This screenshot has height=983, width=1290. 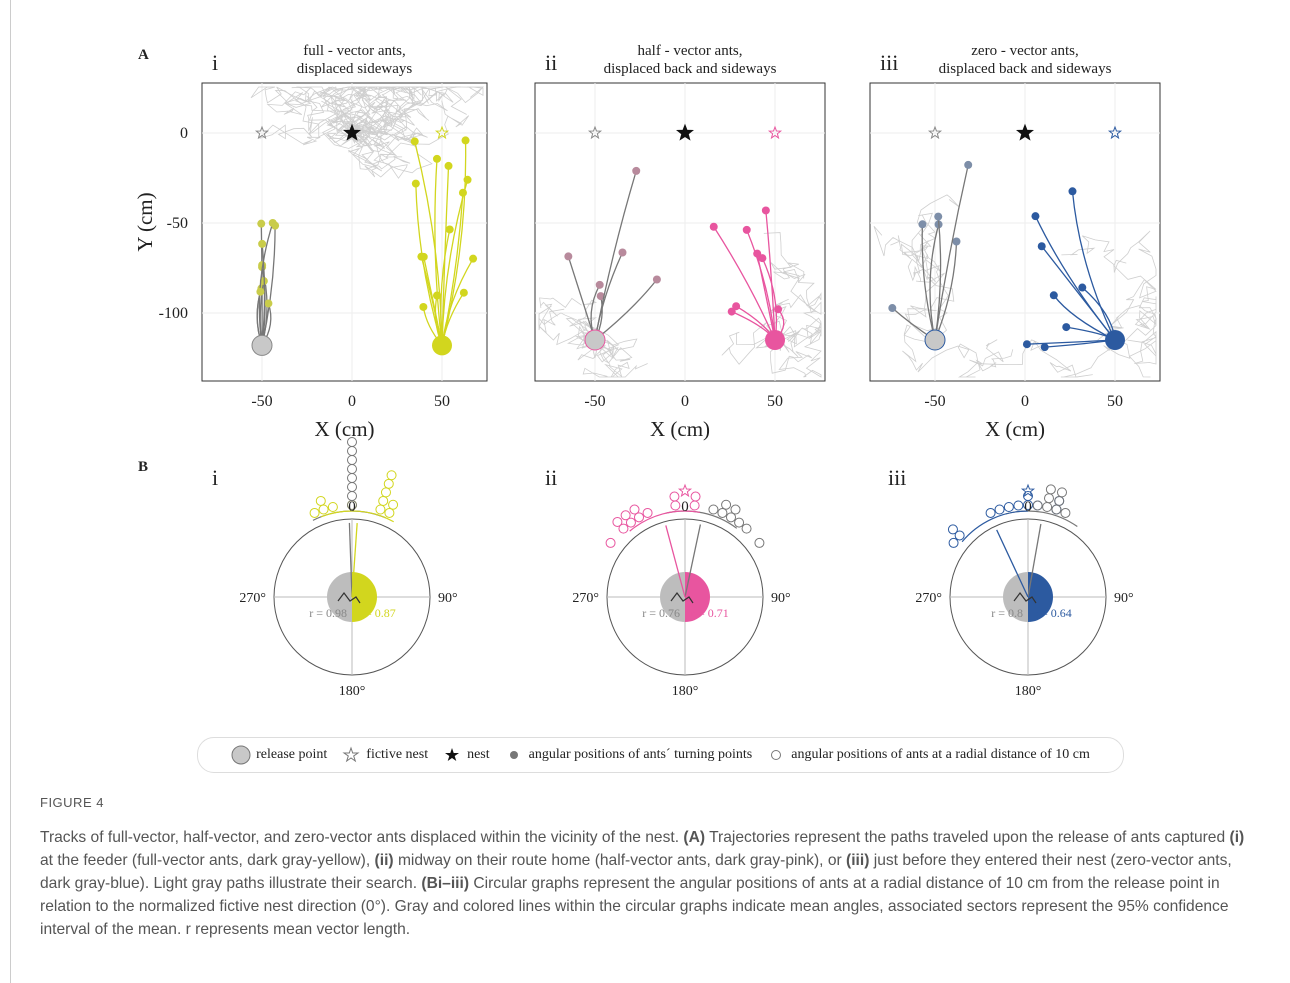 I want to click on disc-gray, so click(x=339, y=597).